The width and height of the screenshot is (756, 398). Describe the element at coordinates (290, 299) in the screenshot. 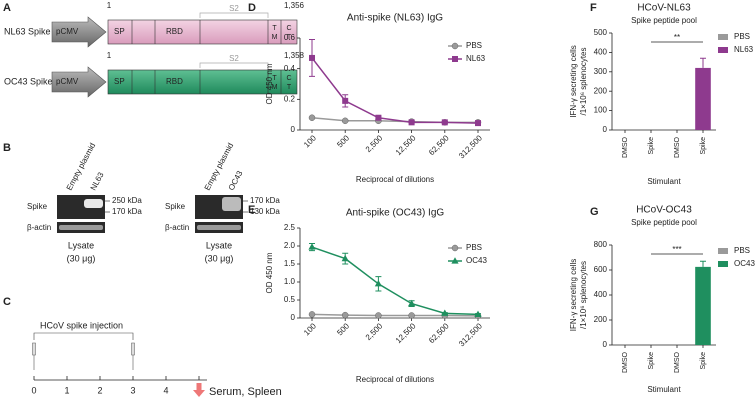

I see `y-tick-label: 0.5` at that location.